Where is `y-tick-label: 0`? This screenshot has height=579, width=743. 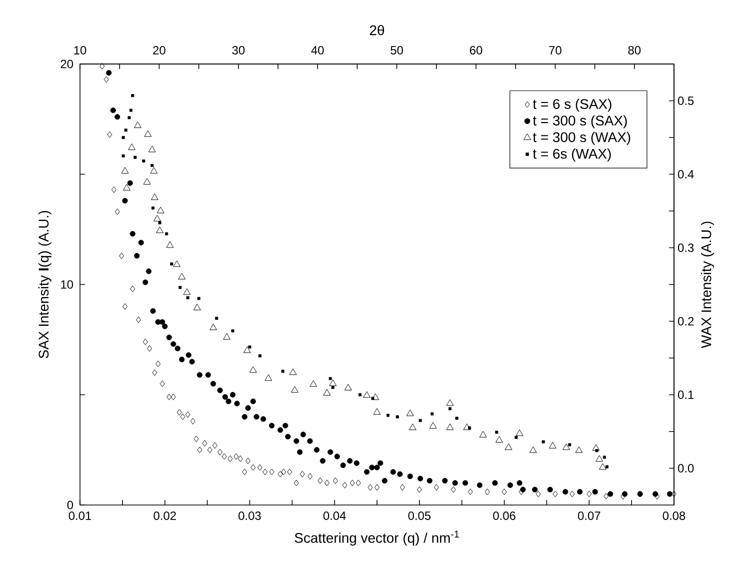
y-tick-label: 0 is located at coordinates (70, 505).